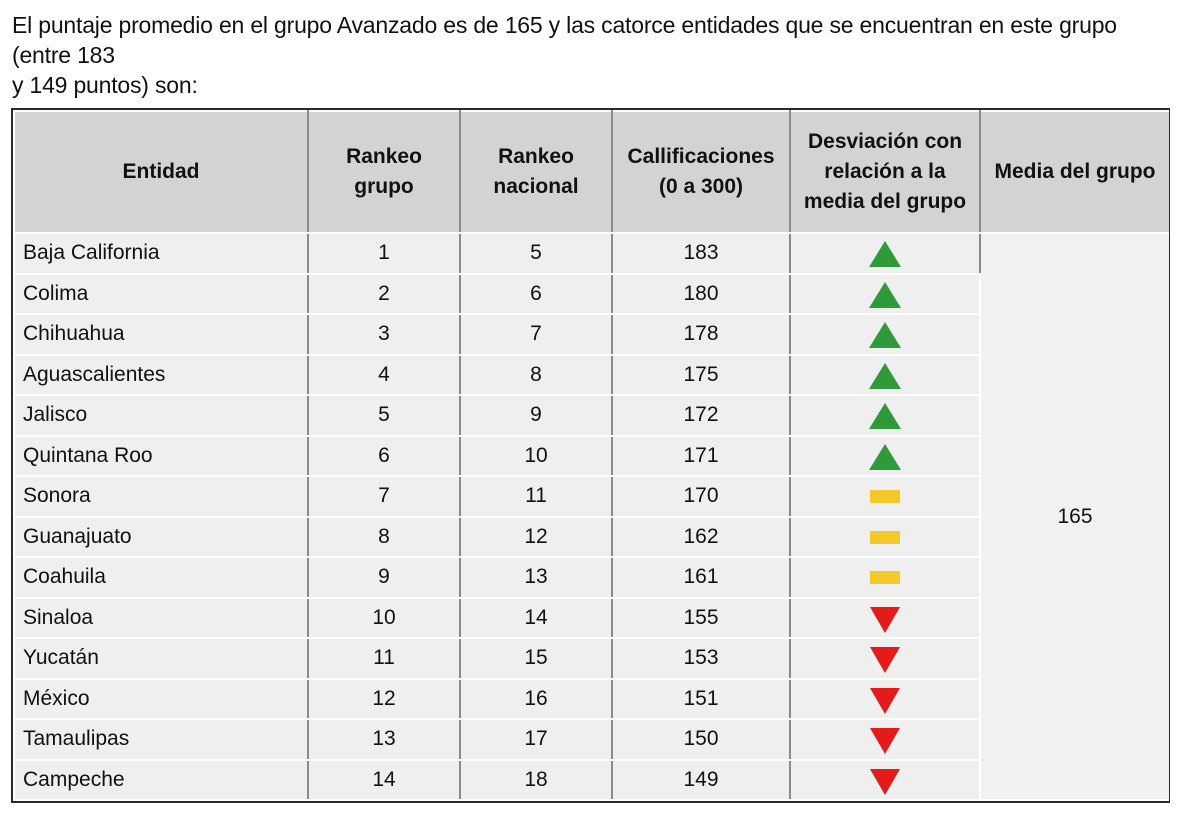  I want to click on cell-calificacion: 183, so click(701, 253).